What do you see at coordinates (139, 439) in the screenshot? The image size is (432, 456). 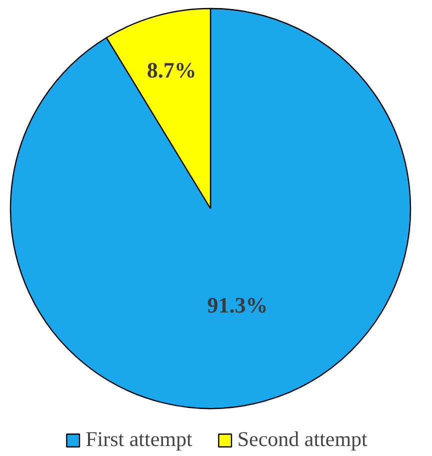 I see `legend-label: First attempt` at bounding box center [139, 439].